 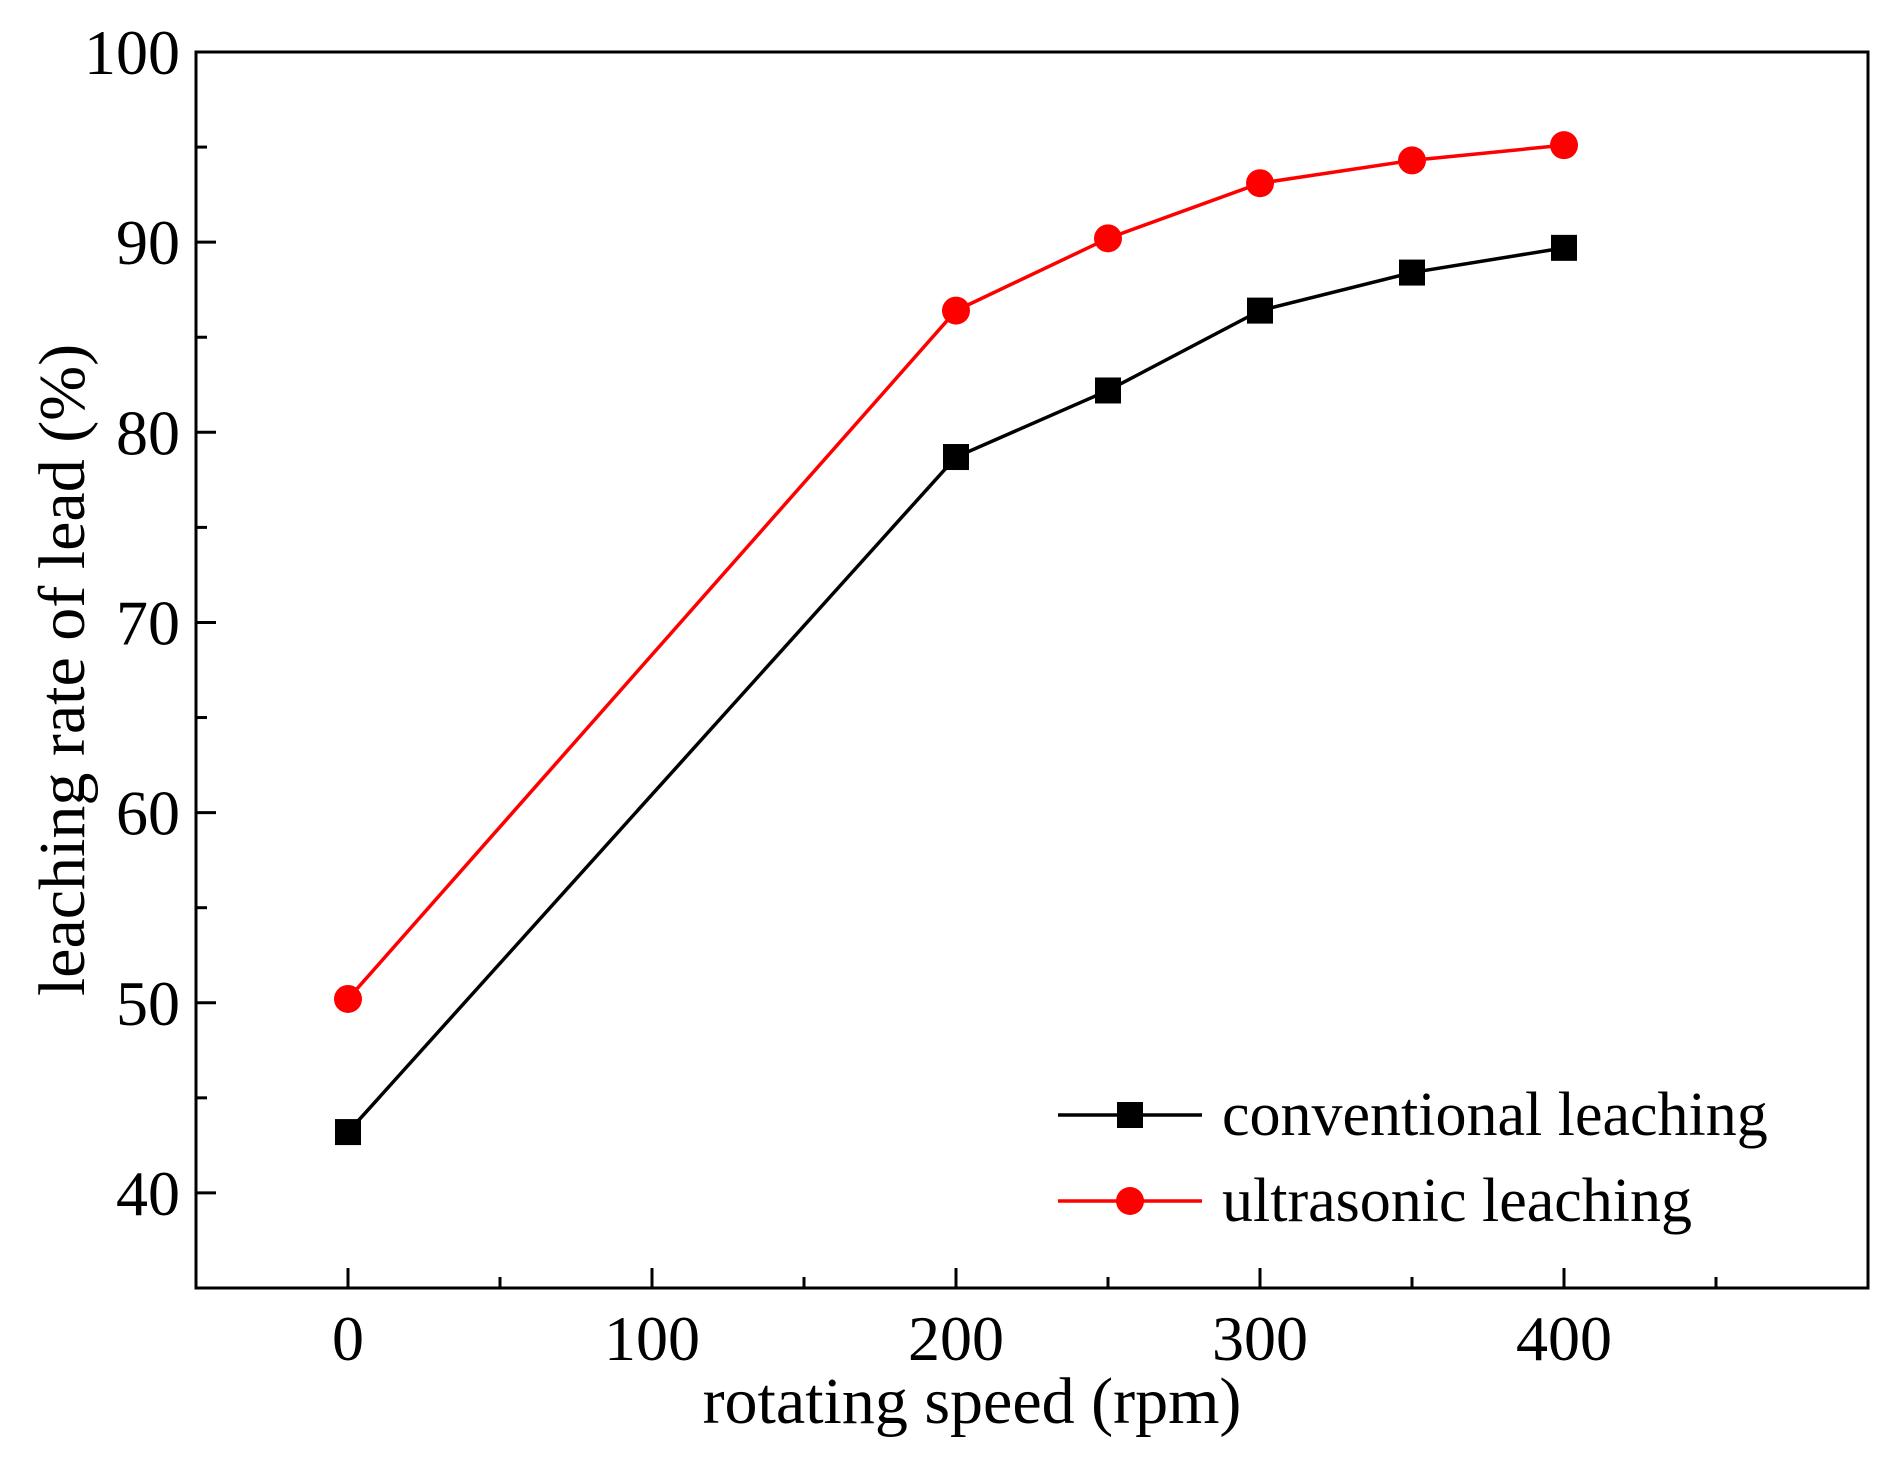 What do you see at coordinates (148, 813) in the screenshot?
I see `y-tick-label: 60` at bounding box center [148, 813].